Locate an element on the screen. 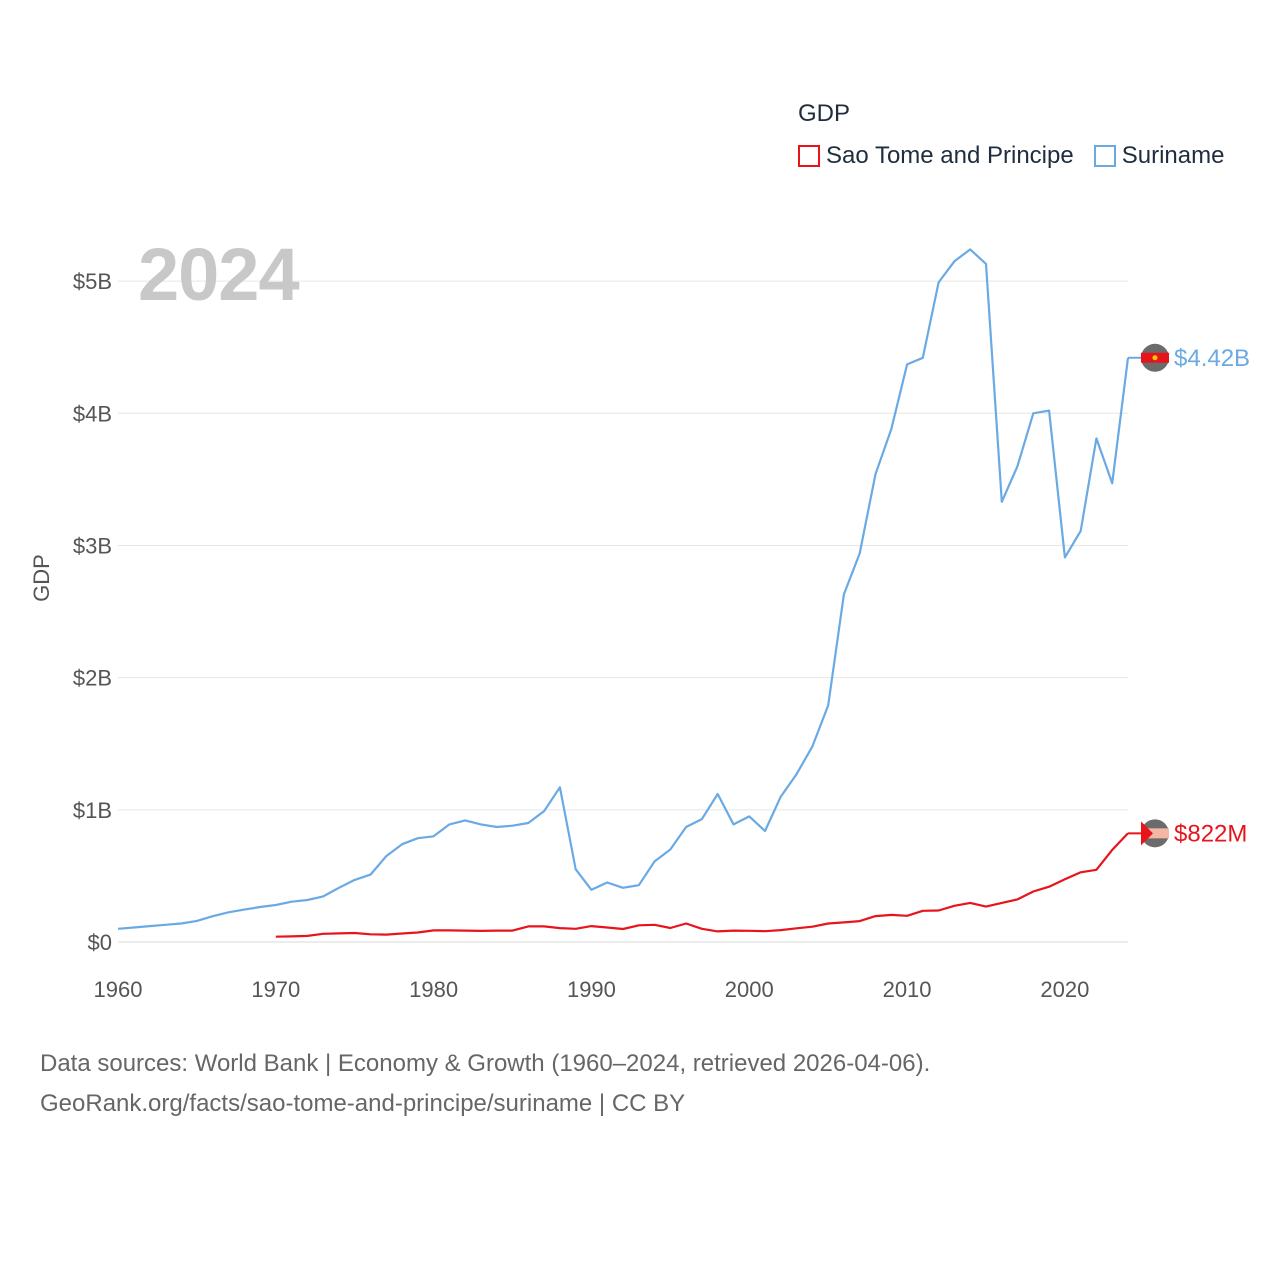 Image resolution: width=1280 pixels, height=1280 pixels. y-axis-ticks: $0 $1B $2B $3B $4B $5B is located at coordinates (92, 612).